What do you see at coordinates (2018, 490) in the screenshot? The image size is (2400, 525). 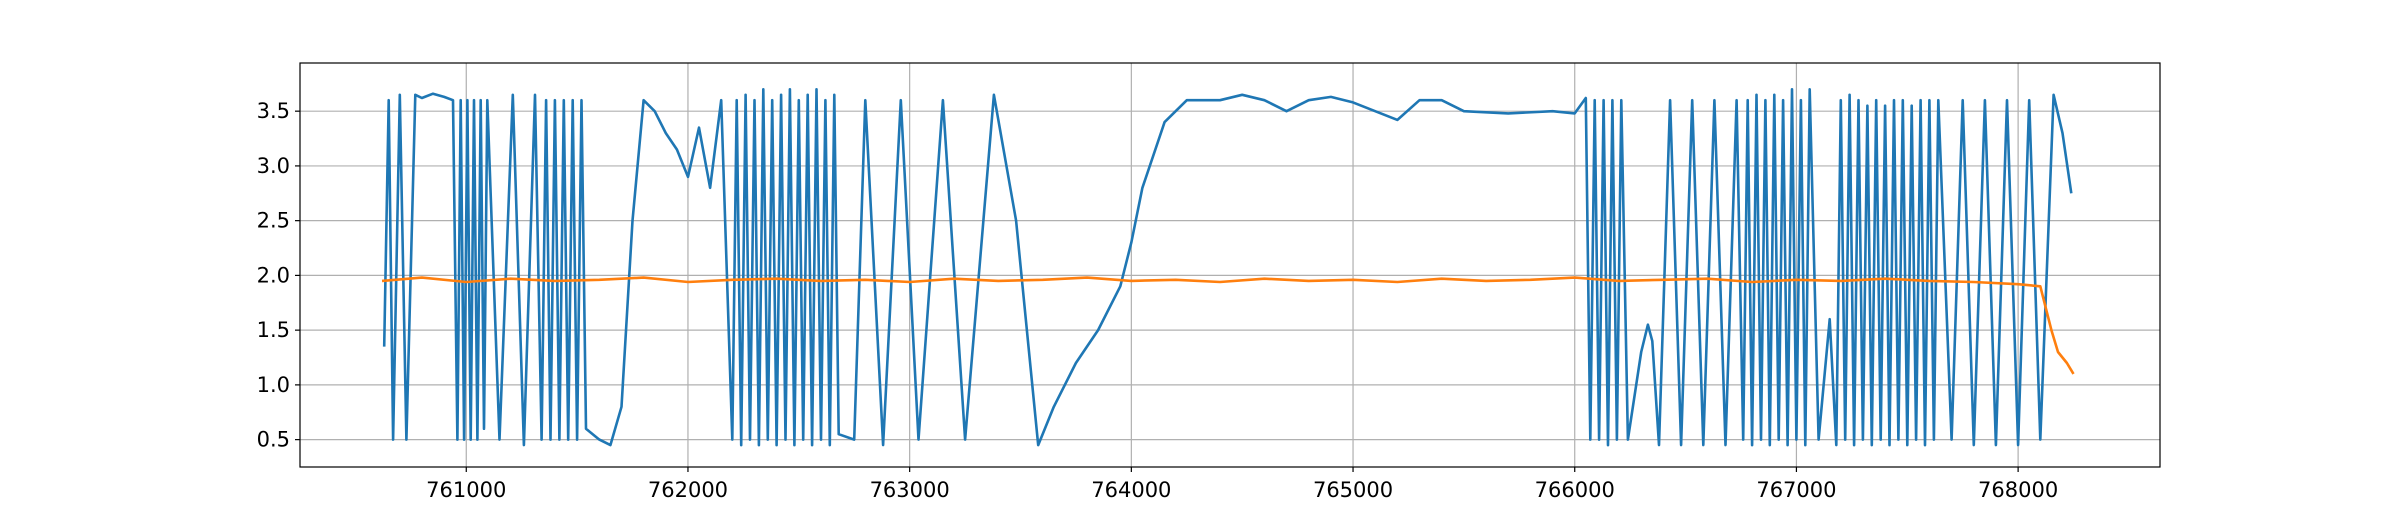 I see `x-tick-label: 768000` at bounding box center [2018, 490].